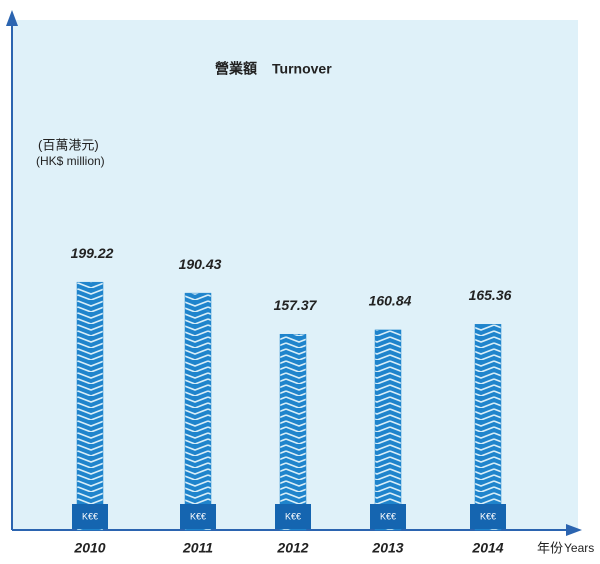 Image resolution: width=600 pixels, height=564 pixels. Describe the element at coordinates (390, 301) in the screenshot. I see `value-label: 160.84` at that location.